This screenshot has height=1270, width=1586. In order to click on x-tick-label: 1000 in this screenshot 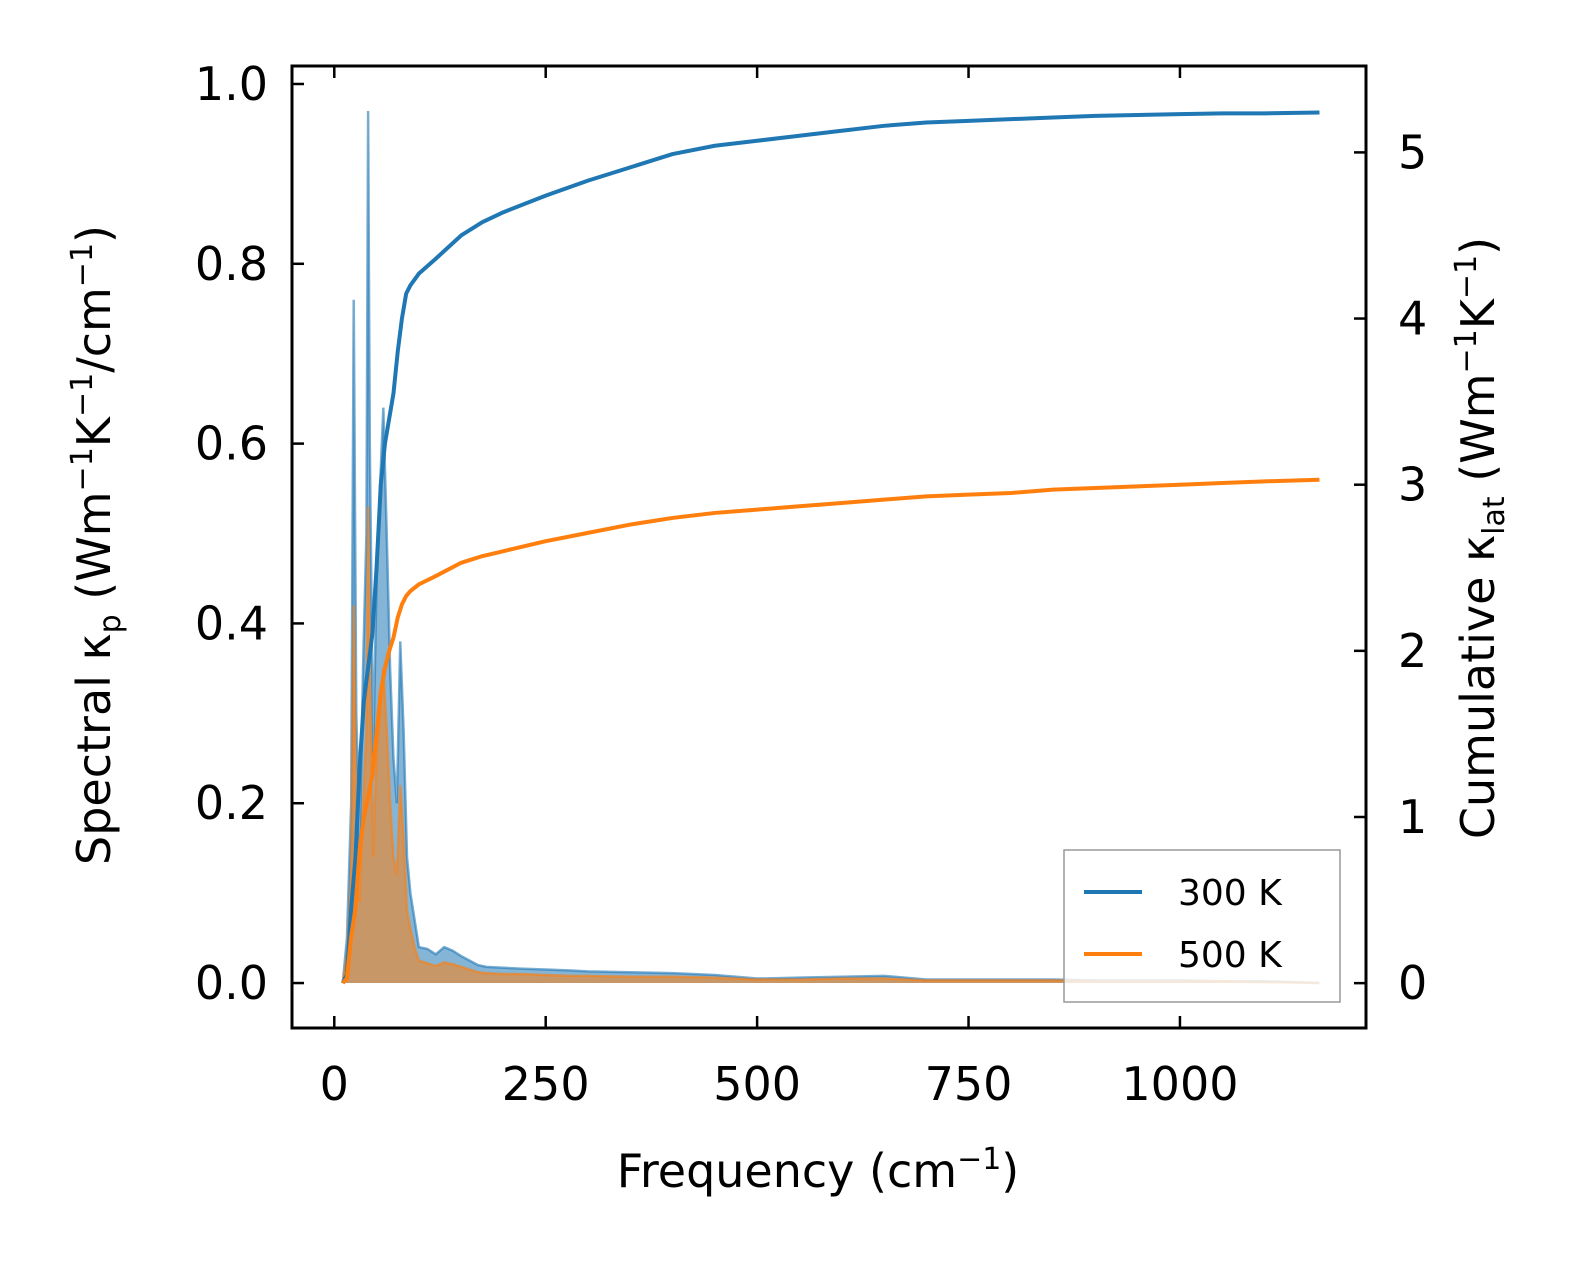, I will do `click(1179, 1084)`.